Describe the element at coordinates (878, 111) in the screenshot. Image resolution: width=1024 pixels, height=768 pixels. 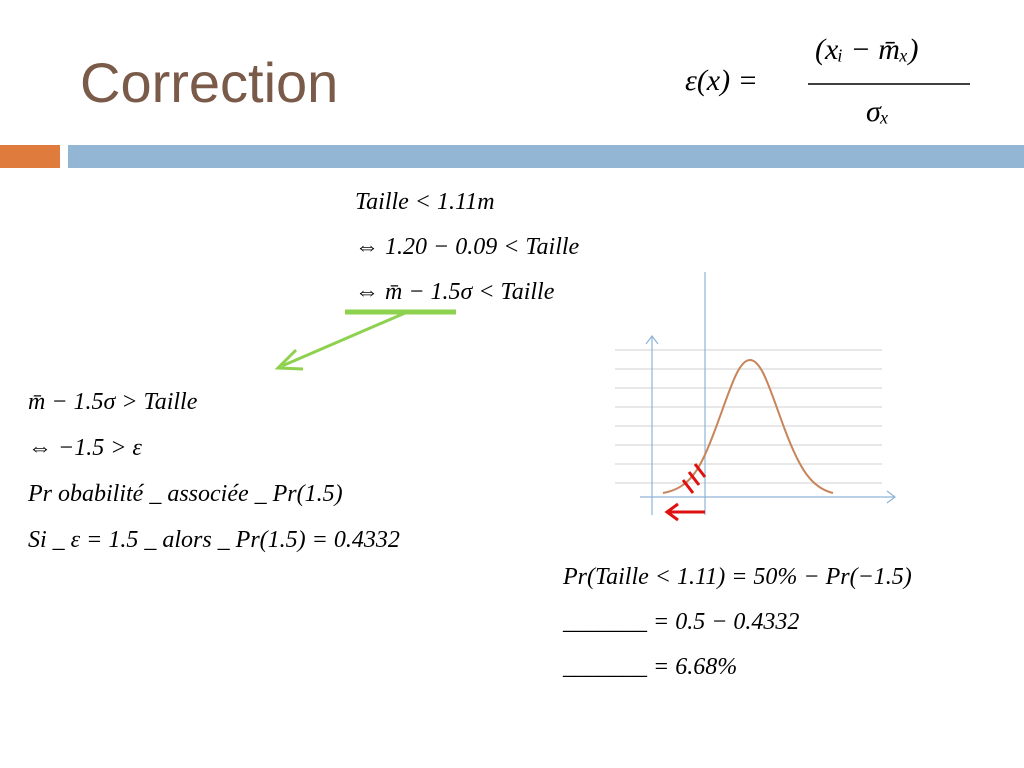
I see `formula-denominator: σₓ` at that location.